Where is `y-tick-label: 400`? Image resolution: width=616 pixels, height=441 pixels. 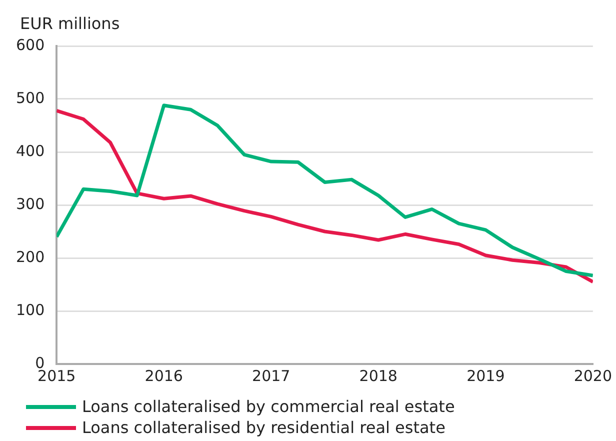
y-tick-label: 400 is located at coordinates (30, 151).